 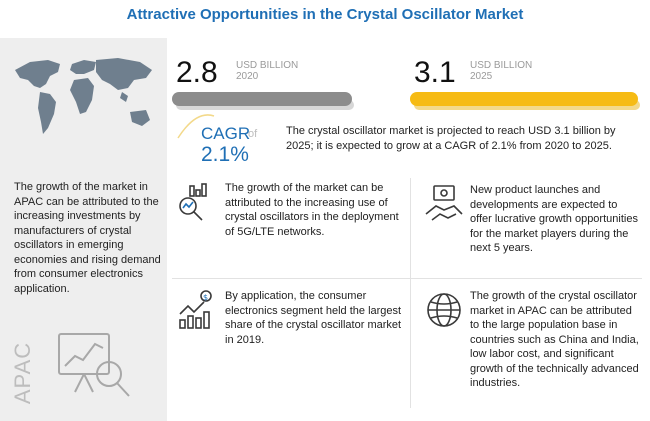 What do you see at coordinates (444, 203) in the screenshot?
I see `handshake-money-icon` at bounding box center [444, 203].